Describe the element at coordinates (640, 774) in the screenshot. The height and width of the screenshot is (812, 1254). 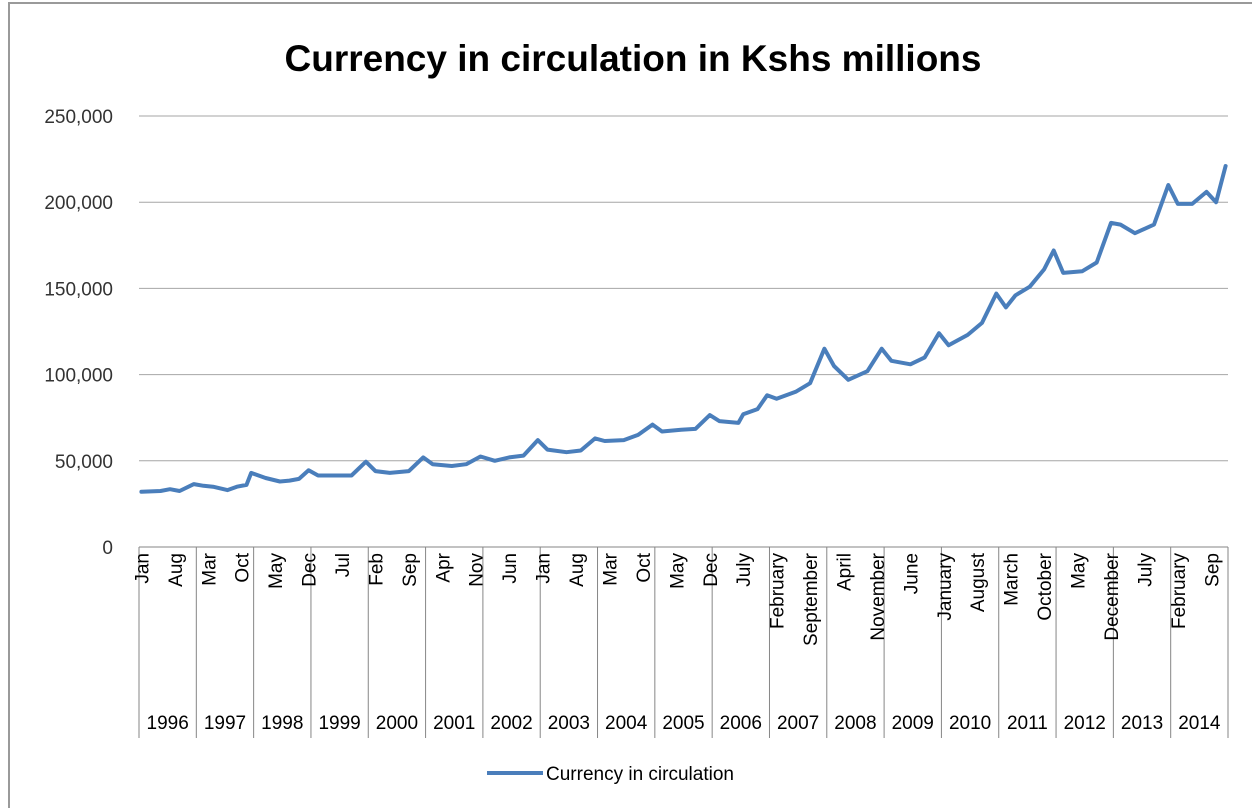
I see `legend-label: Currency in circulation` at that location.